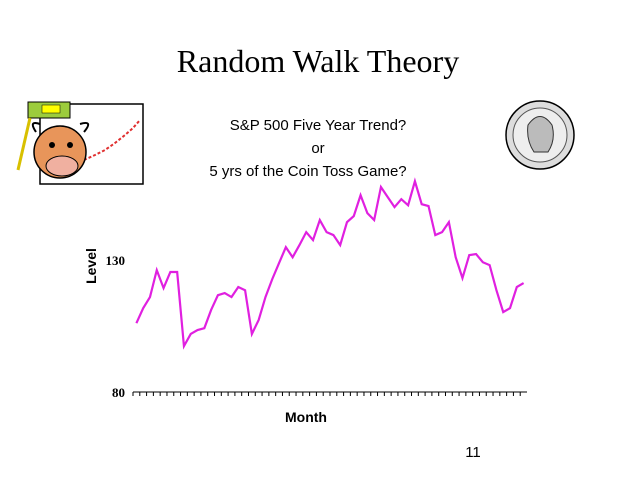 This screenshot has height=479, width=638. Describe the element at coordinates (317, 148) in the screenshot. I see `chart-title: or` at that location.